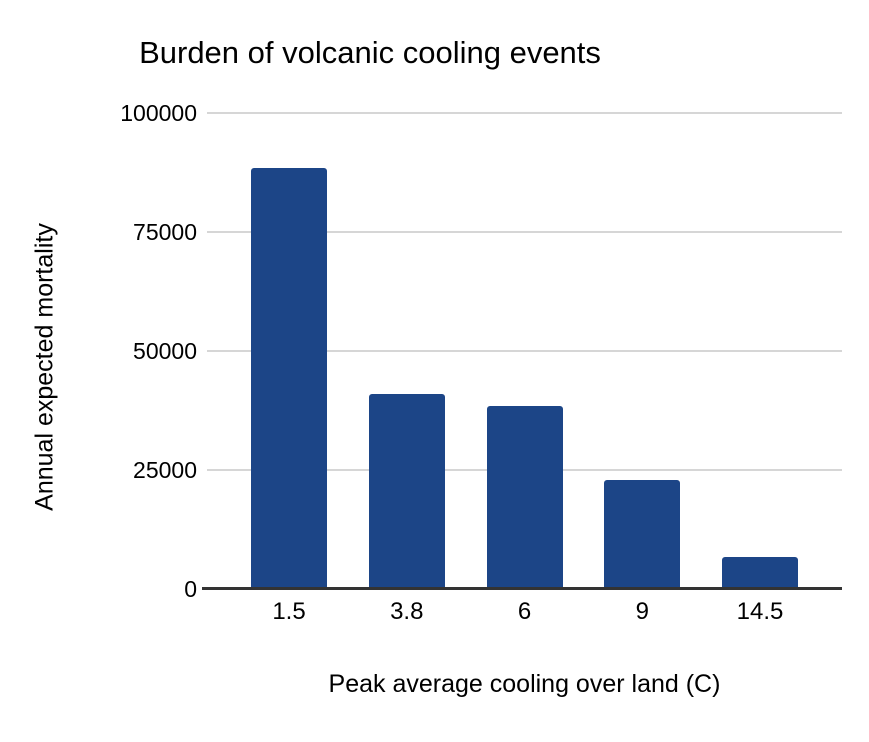  Describe the element at coordinates (642, 611) in the screenshot. I see `x-tick-label: 9` at that location.